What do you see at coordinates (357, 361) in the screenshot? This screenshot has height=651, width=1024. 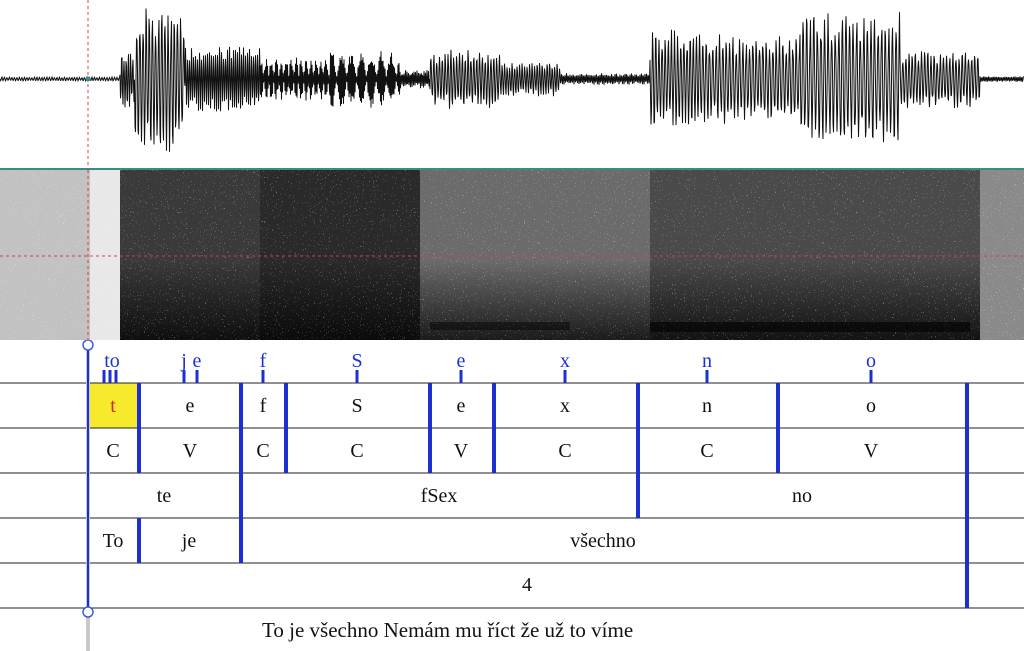 I see `point-label: S` at bounding box center [357, 361].